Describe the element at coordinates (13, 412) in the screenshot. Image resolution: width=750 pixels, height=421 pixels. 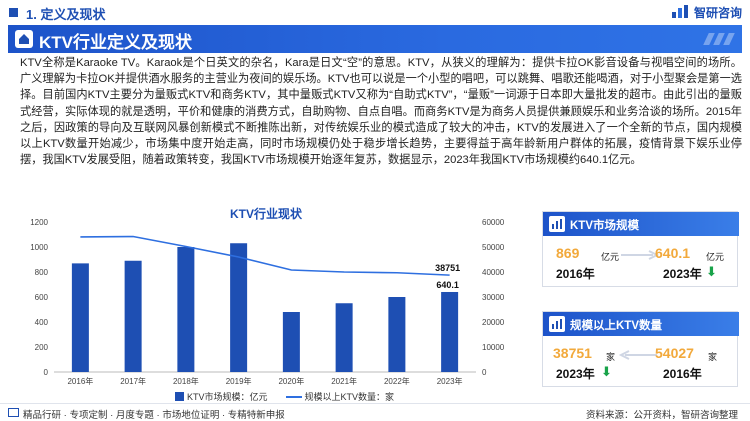
I see `book-icon` at that location.